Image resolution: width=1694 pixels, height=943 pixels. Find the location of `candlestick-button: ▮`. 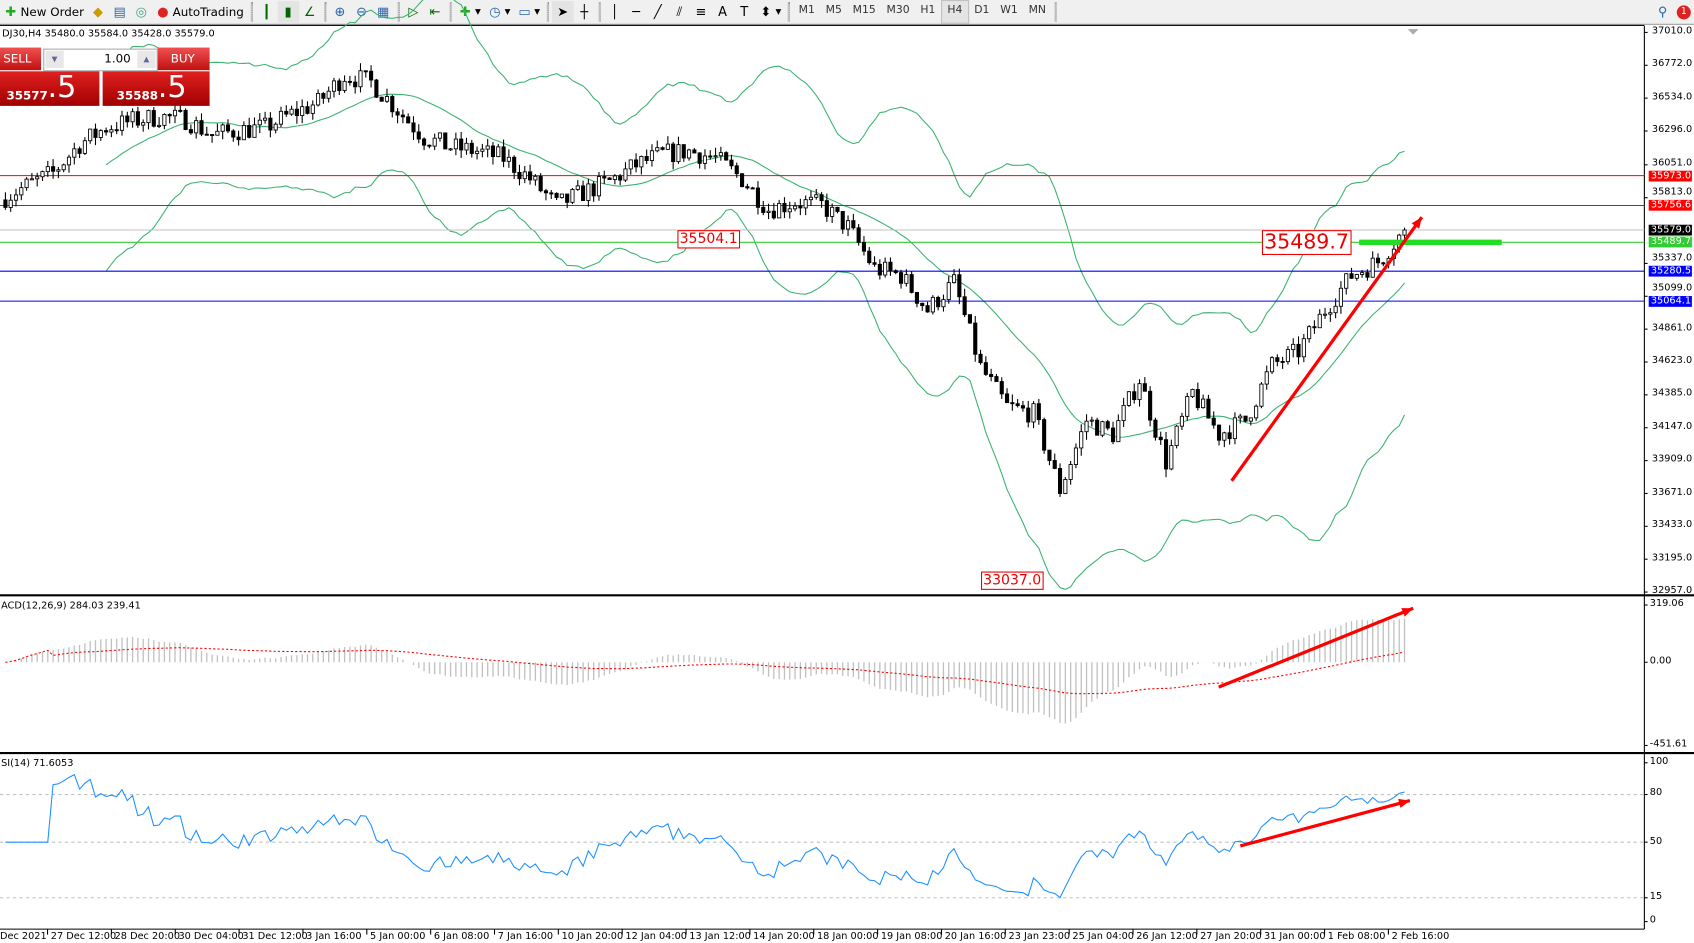

candlestick-button: ▮ is located at coordinates (288, 12).